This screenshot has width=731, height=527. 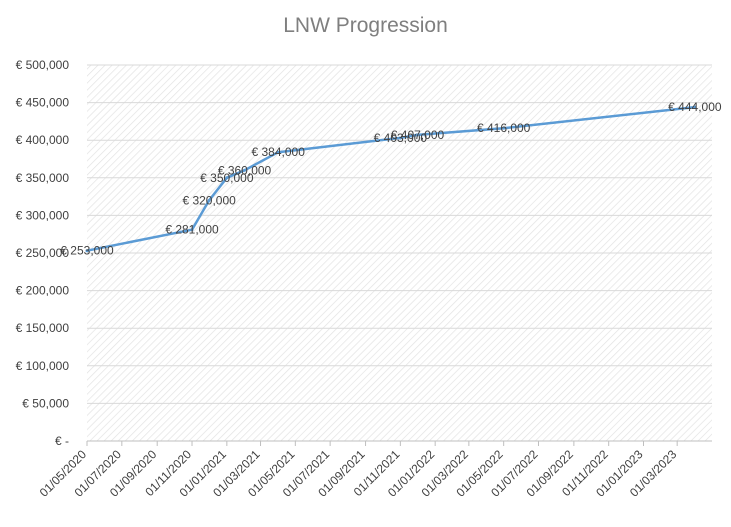 I want to click on data-label: € 407,000, so click(x=418, y=135).